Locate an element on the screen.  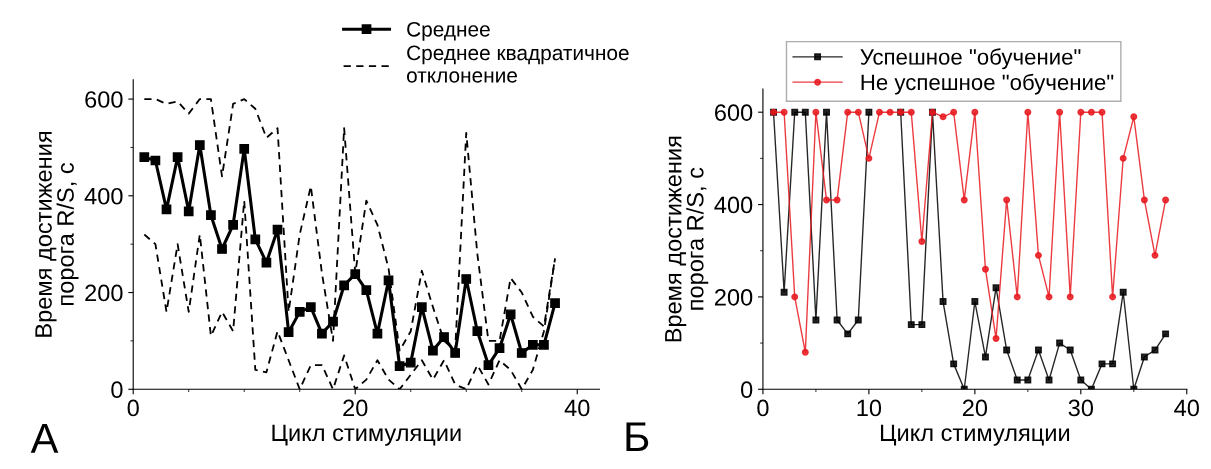
x-tick-label: 30 is located at coordinates (1081, 408).